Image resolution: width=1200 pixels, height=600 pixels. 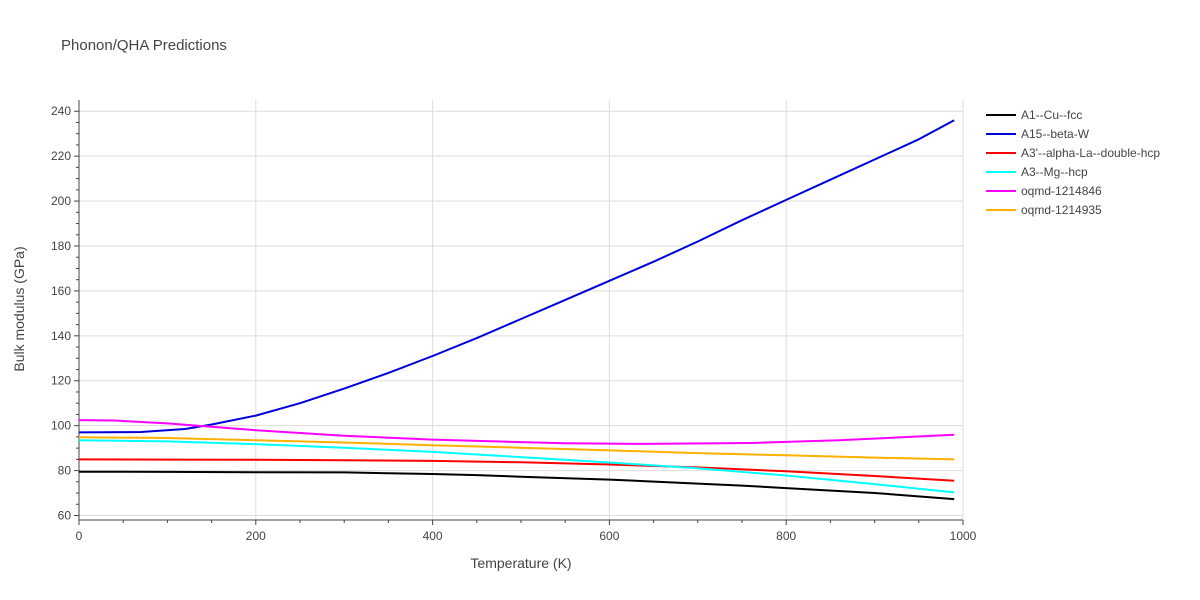 What do you see at coordinates (61, 291) in the screenshot?
I see `y-tick-label: 160` at bounding box center [61, 291].